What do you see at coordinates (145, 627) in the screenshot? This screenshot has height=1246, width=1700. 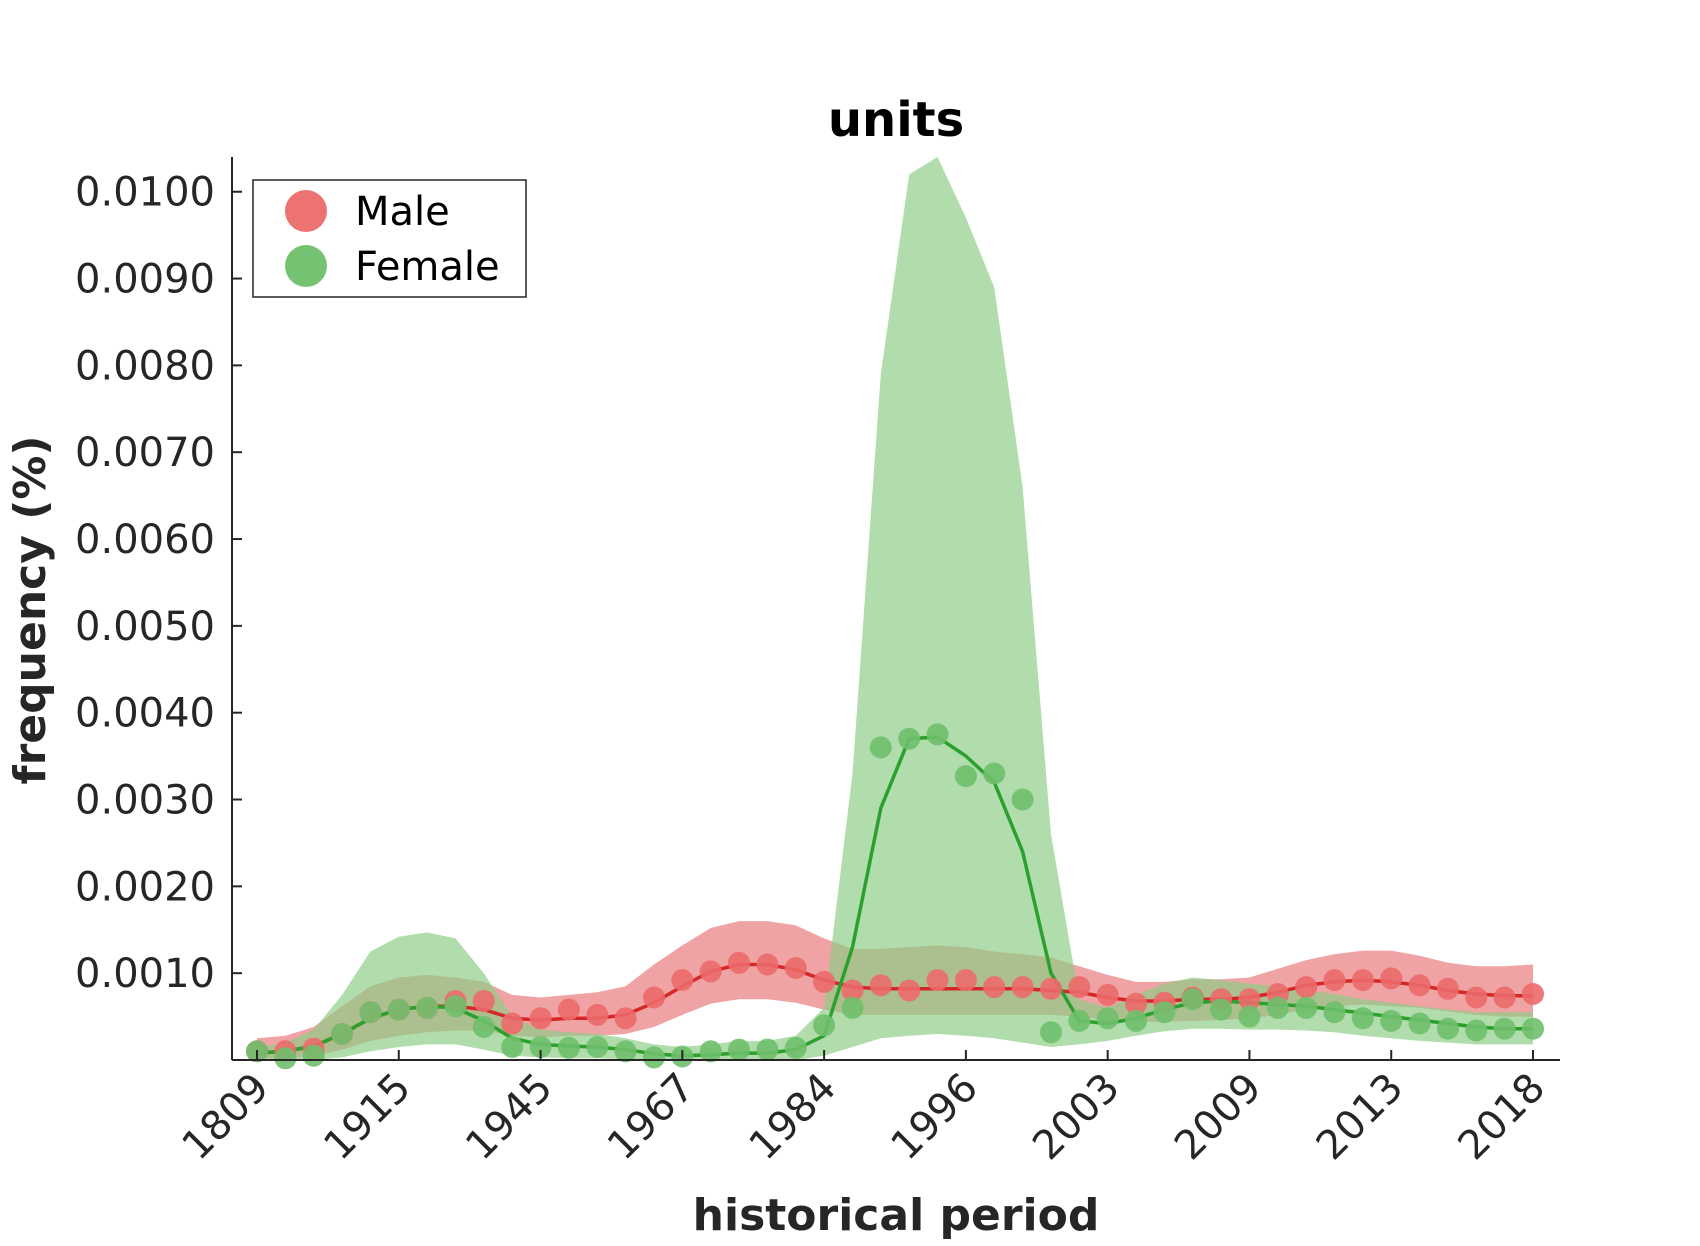 I see `y-tick-label: 0.0050` at bounding box center [145, 627].